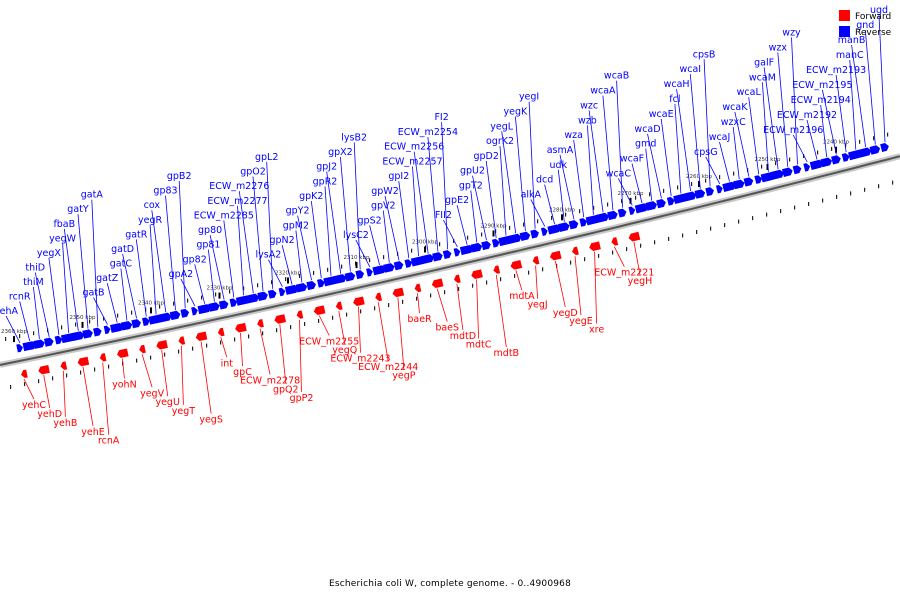  Describe the element at coordinates (661, 114) in the screenshot. I see `reverse-gene-label: wcaE` at that location.